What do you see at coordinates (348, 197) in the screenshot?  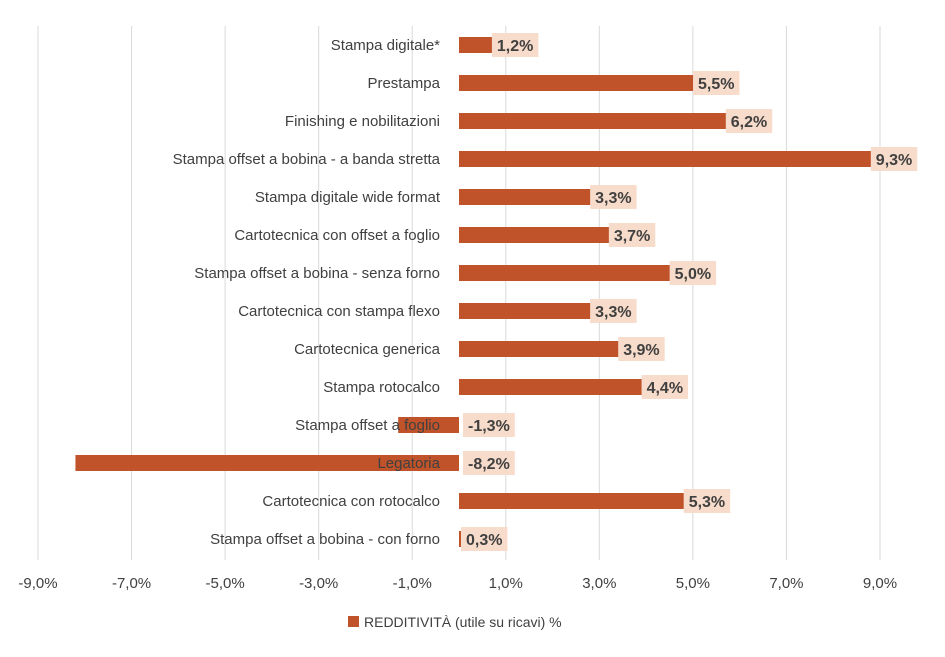 I see `category-label: Stampa digitale wide format` at bounding box center [348, 197].